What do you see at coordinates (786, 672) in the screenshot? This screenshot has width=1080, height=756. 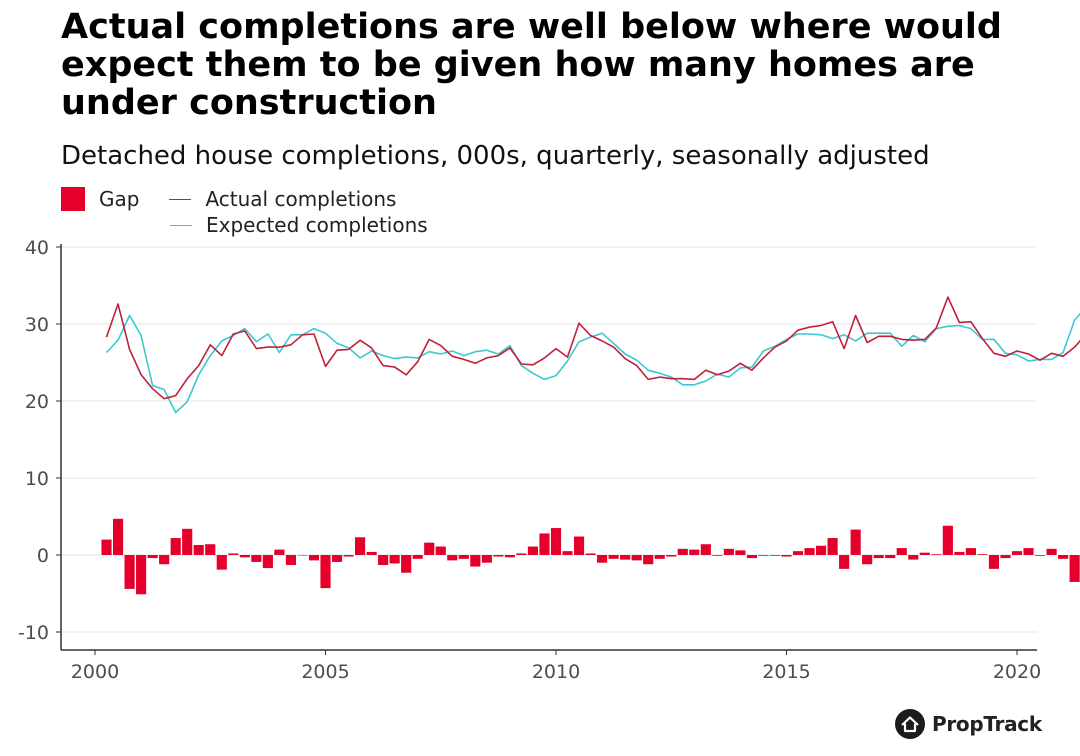 I see `x-tick-label: 2015` at bounding box center [786, 672].